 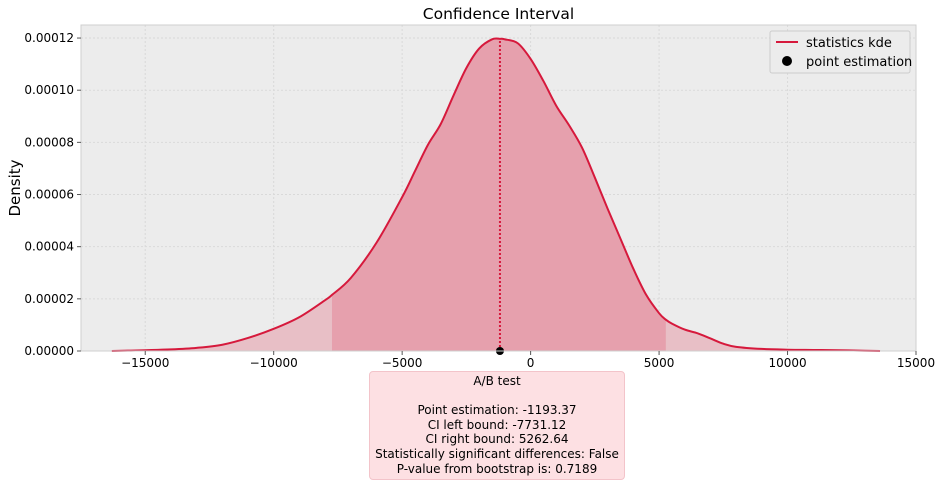 What do you see at coordinates (49, 195) in the screenshot?
I see `y-tick-label: 0.00006` at bounding box center [49, 195].